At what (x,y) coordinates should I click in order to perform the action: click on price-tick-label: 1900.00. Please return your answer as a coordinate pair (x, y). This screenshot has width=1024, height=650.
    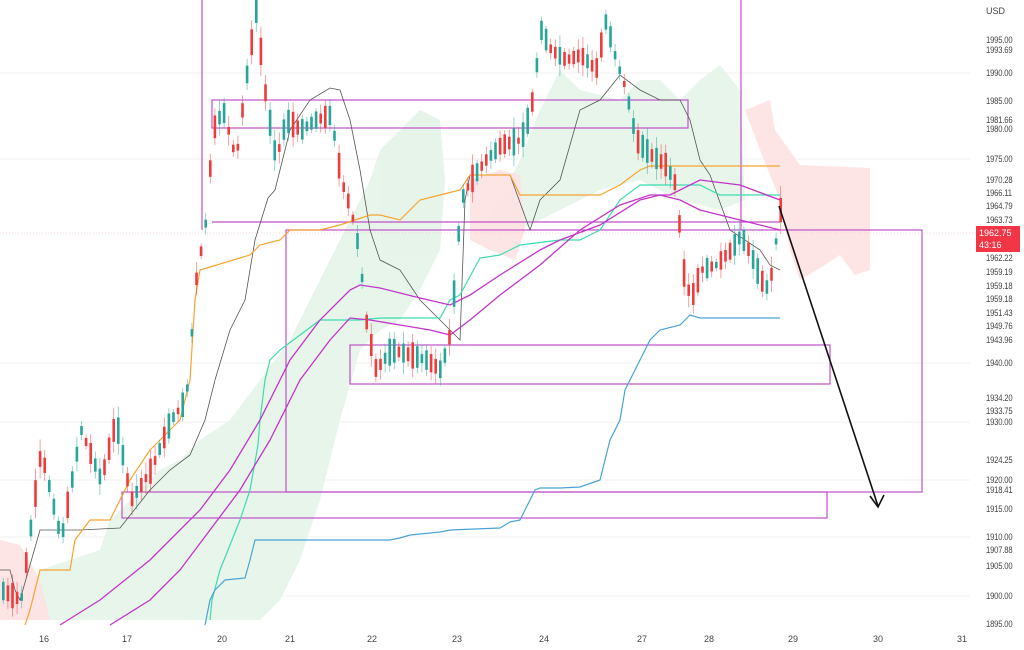
    Looking at the image, I should click on (999, 596).